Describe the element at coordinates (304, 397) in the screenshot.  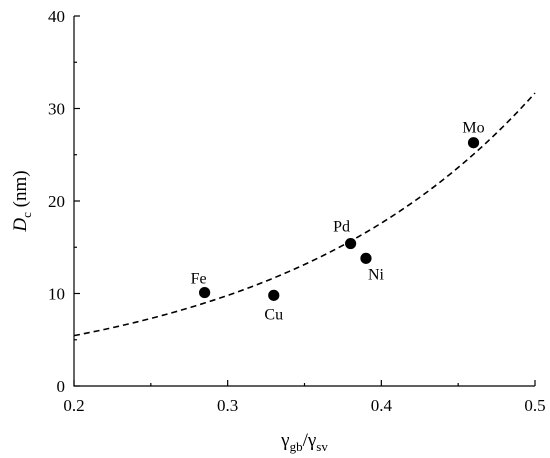
I see `x-axis-ticks: 0.2 0.3 0.4 0.5` at that location.